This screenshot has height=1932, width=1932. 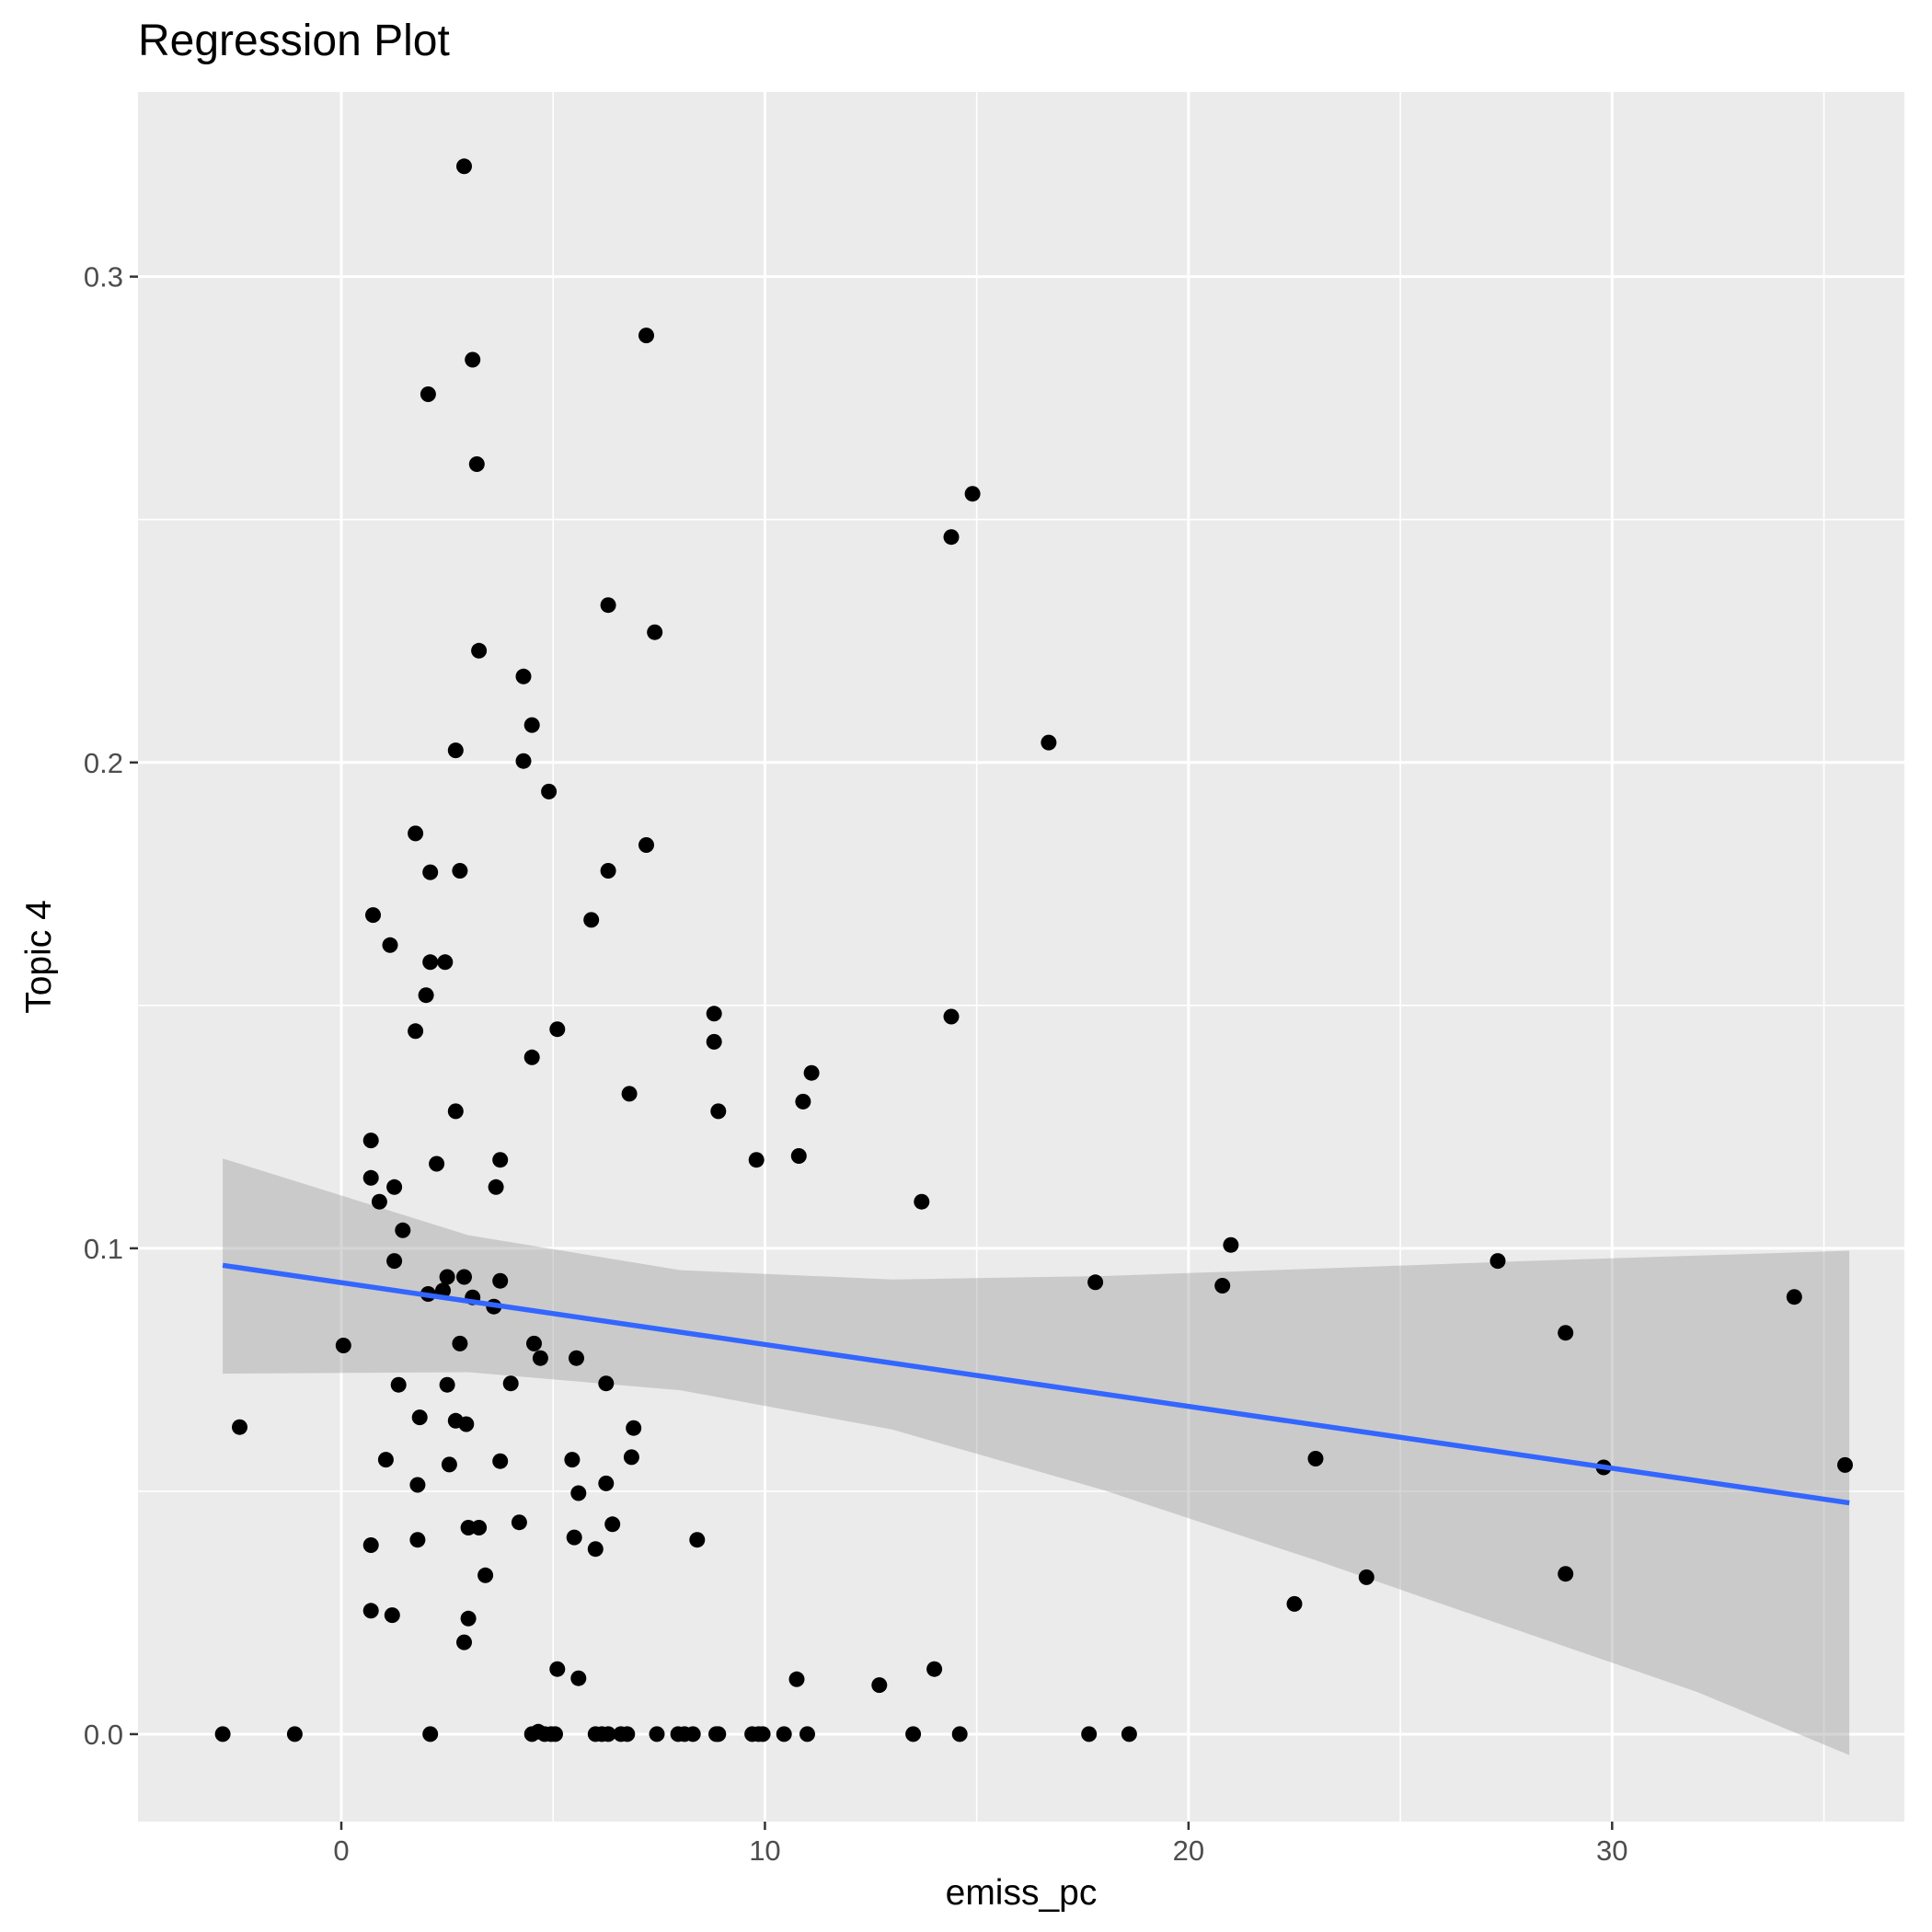 I want to click on x-tick-label: 20, so click(x=1188, y=1850).